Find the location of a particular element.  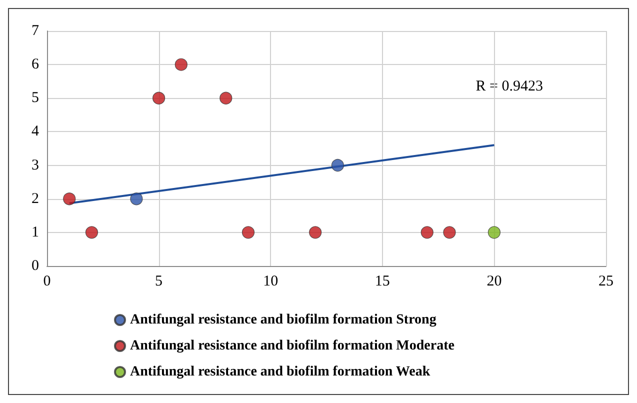

y-tick-label: 4 is located at coordinates (36, 132).